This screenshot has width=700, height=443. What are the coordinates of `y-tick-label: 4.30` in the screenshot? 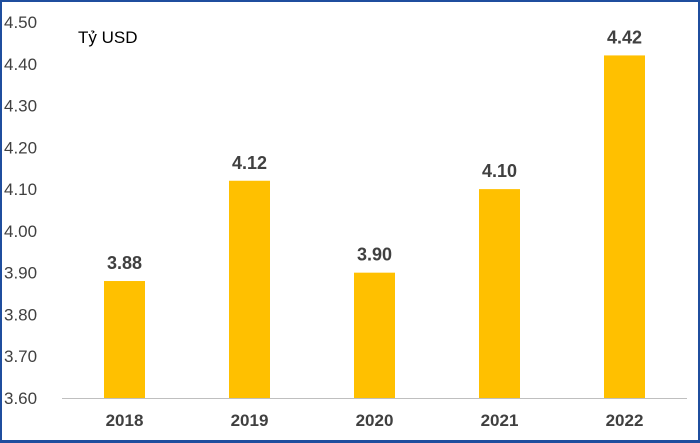 It's located at (20, 106).